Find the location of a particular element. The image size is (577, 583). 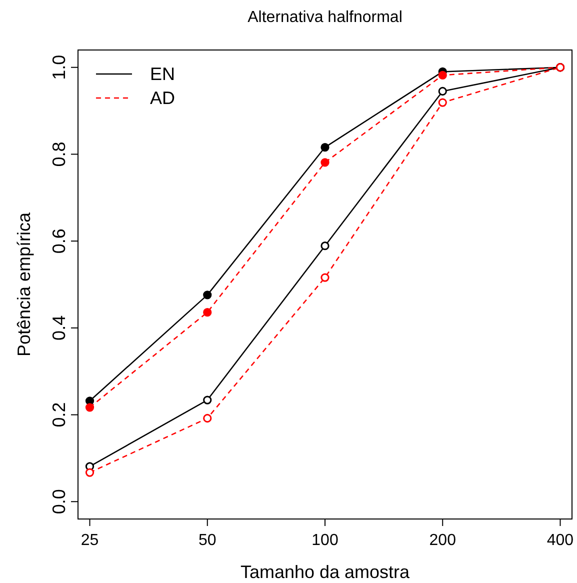

x-tick-label: 400 is located at coordinates (560, 540).